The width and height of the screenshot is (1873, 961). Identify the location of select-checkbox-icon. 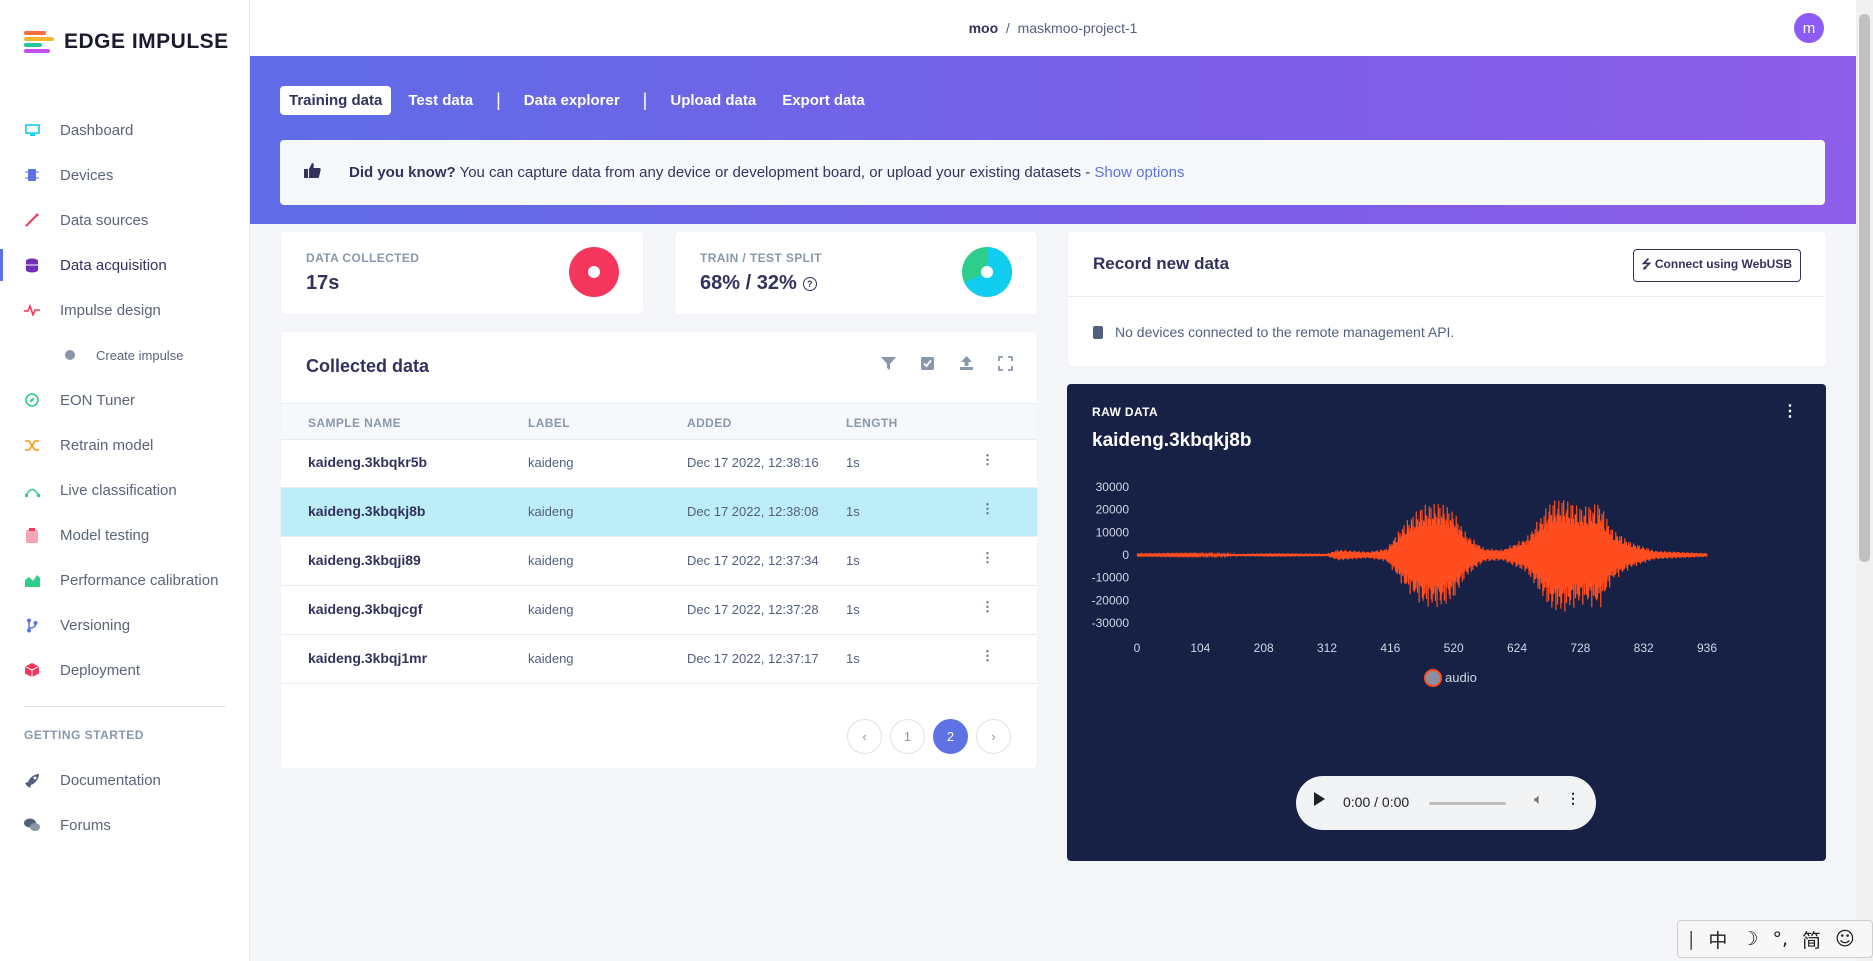
(927, 365).